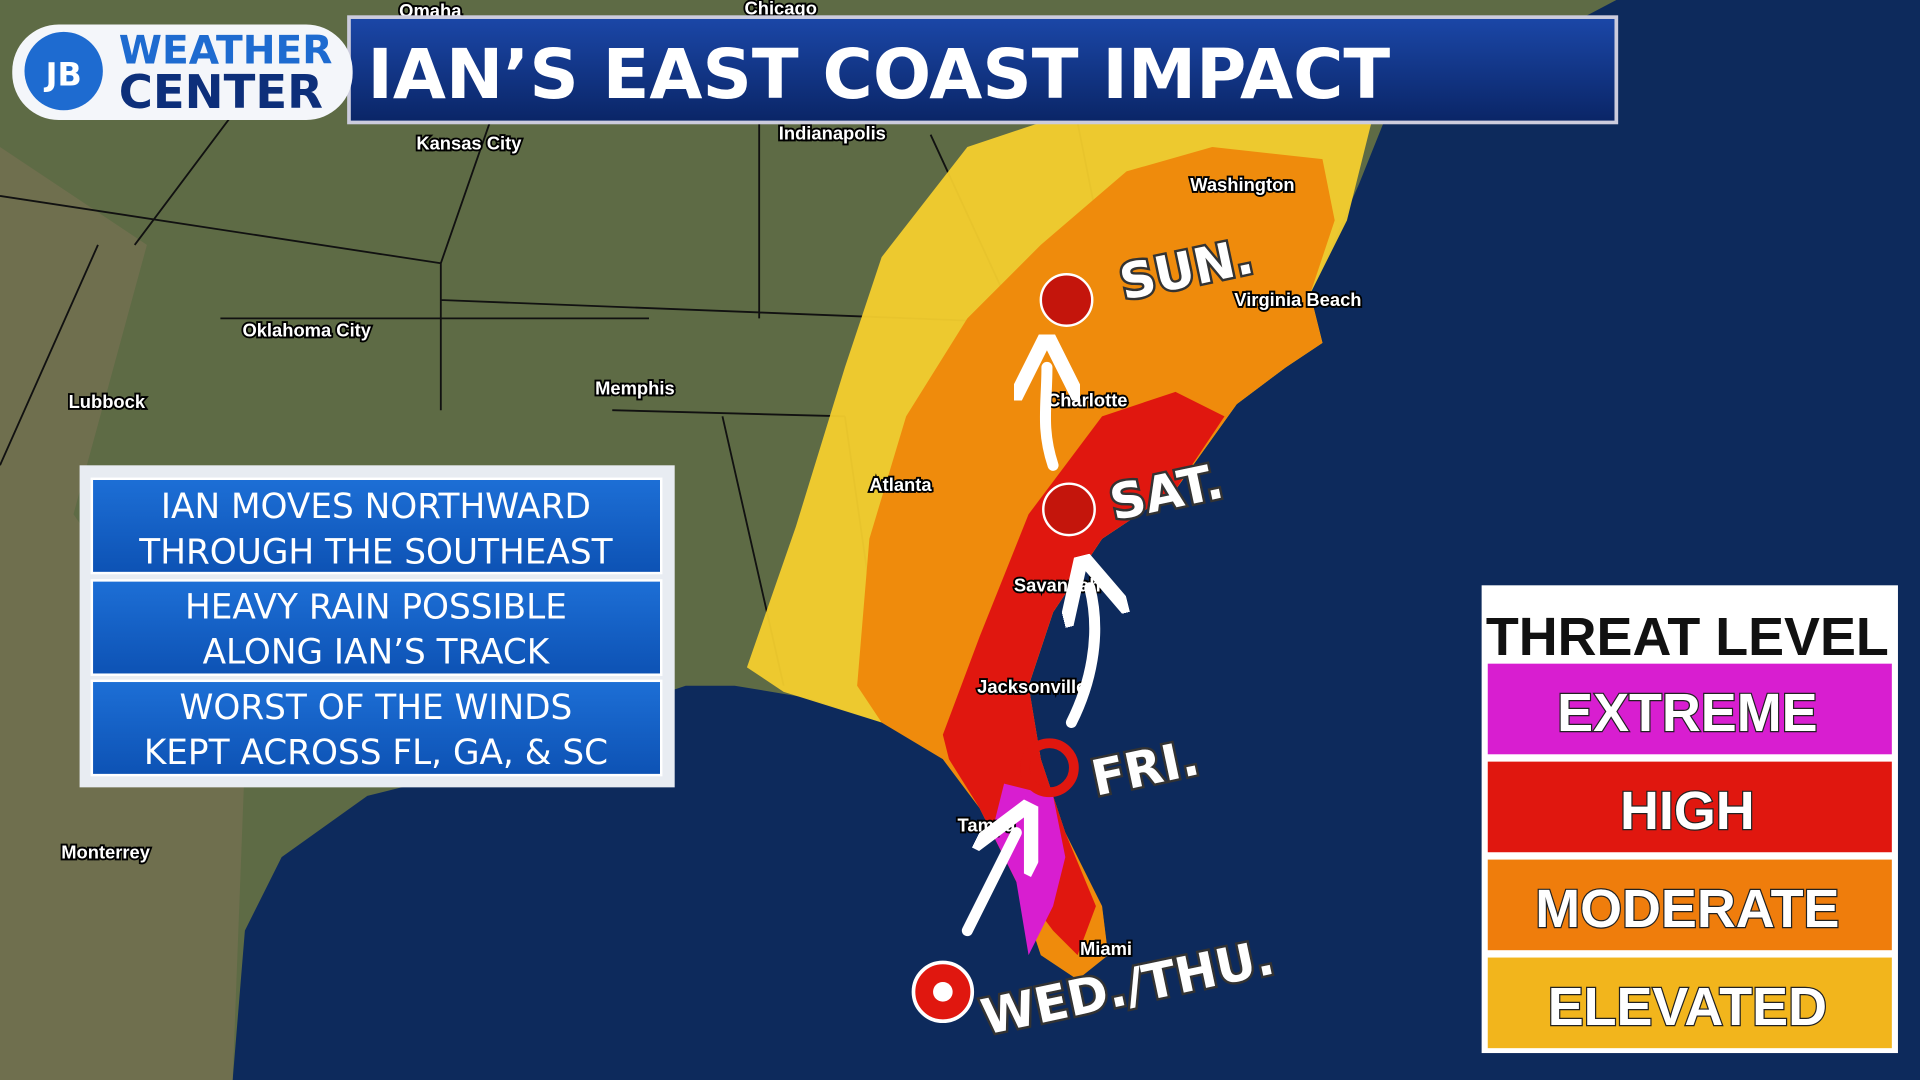 The image size is (1920, 1080). I want to click on info-line: WORST OF THE WINDS, so click(376, 708).